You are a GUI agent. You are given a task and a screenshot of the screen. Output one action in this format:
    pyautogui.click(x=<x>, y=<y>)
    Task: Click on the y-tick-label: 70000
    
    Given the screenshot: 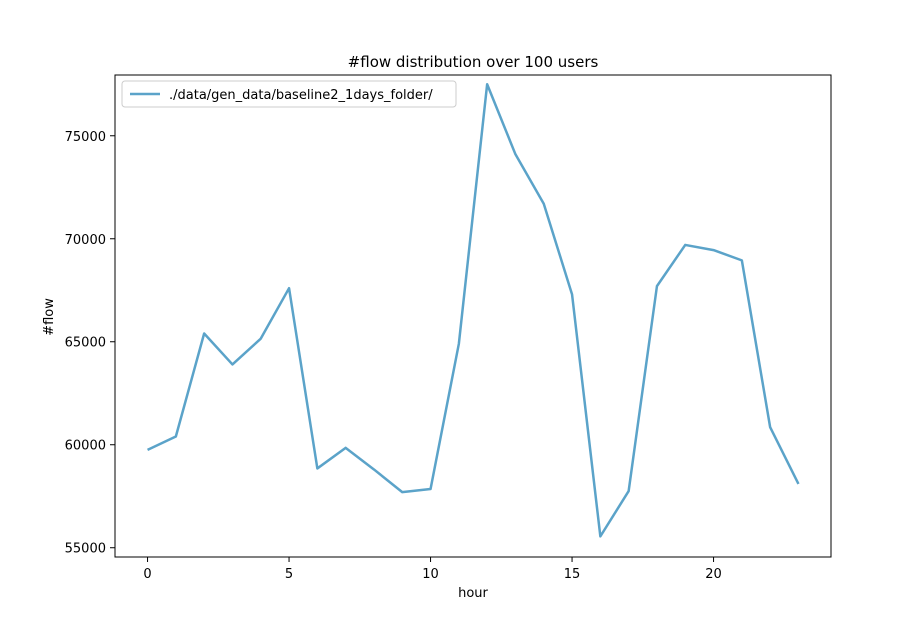 What is the action you would take?
    pyautogui.click(x=85, y=240)
    